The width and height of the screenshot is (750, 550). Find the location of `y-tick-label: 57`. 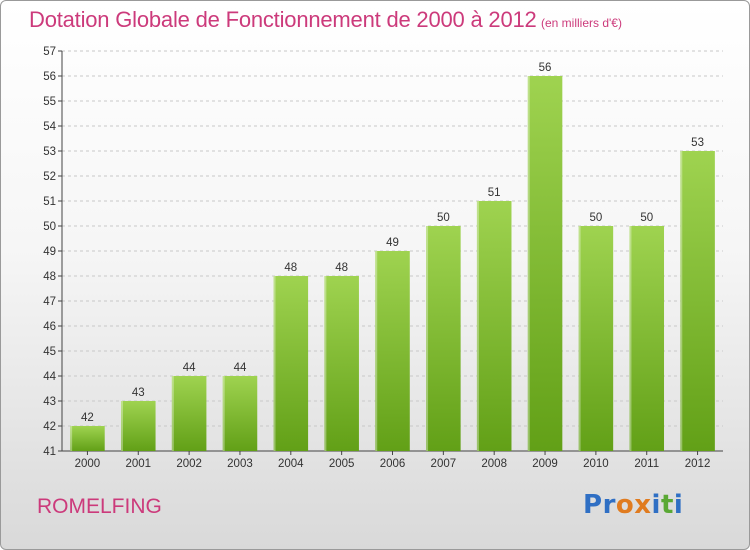

y-tick-label: 57 is located at coordinates (49, 52).